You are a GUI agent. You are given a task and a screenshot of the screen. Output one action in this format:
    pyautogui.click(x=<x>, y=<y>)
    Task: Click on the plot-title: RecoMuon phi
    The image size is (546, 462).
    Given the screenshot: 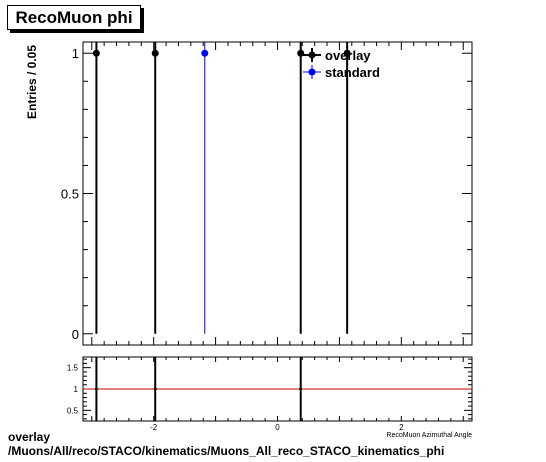 What is the action you would take?
    pyautogui.click(x=74, y=17)
    